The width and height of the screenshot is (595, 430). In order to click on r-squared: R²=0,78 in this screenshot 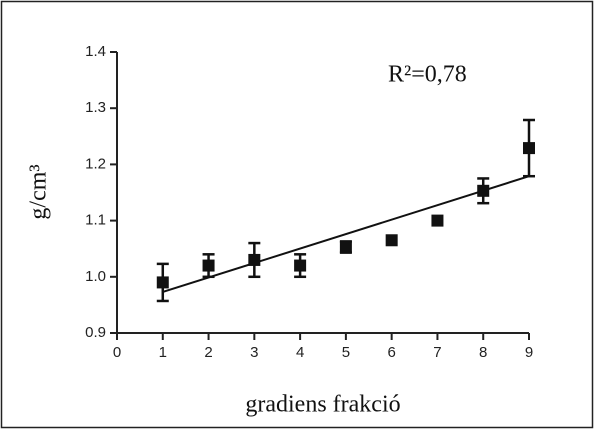, I will do `click(427, 75)`.